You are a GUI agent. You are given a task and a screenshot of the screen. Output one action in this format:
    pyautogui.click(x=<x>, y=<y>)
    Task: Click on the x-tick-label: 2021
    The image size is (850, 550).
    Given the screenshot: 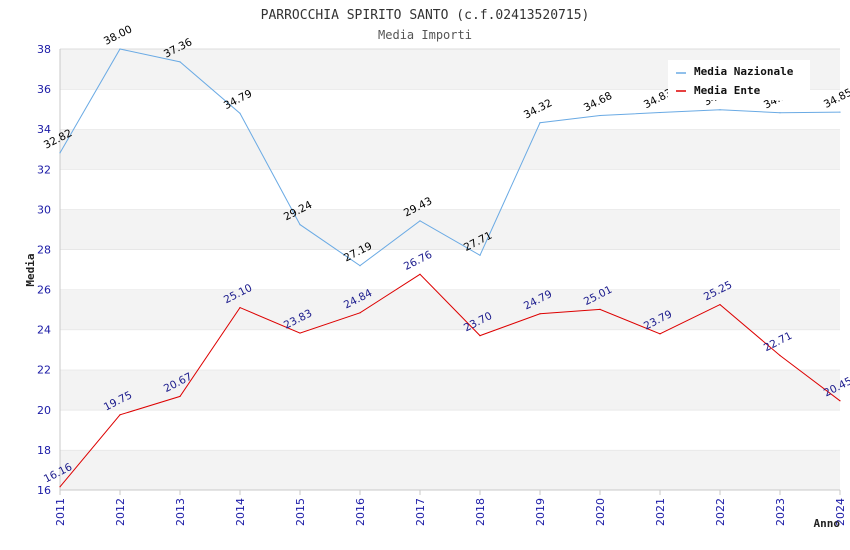 What is the action you would take?
    pyautogui.click(x=660, y=512)
    